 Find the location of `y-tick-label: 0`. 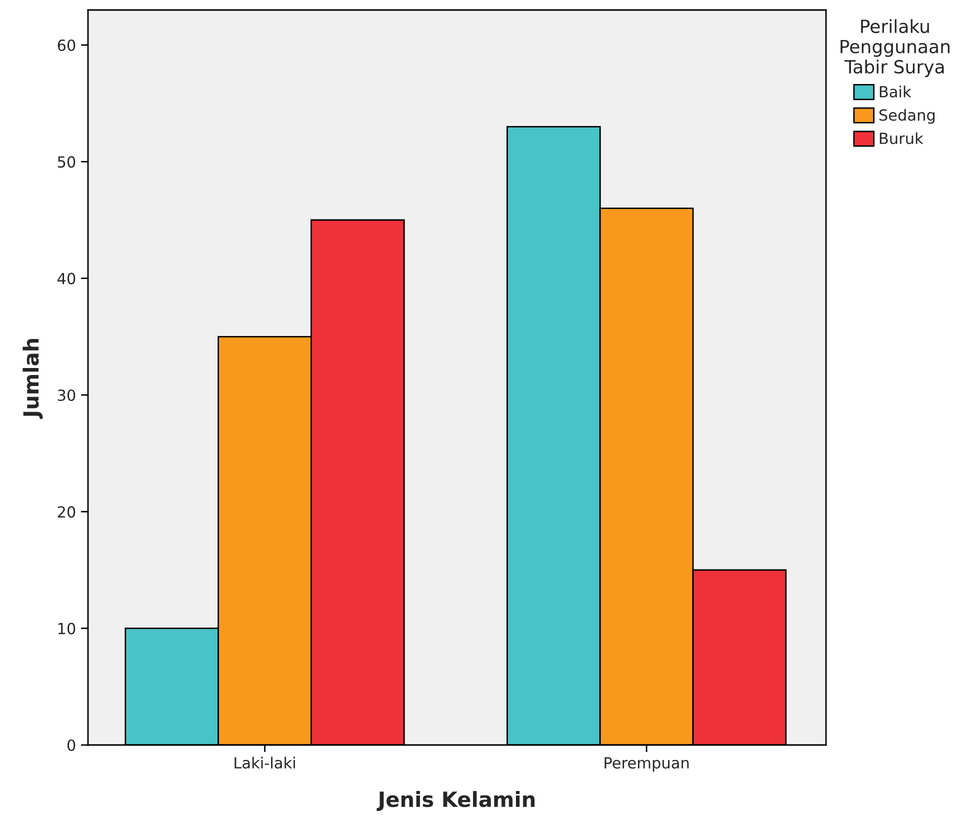

y-tick-label: 0 is located at coordinates (71, 745).